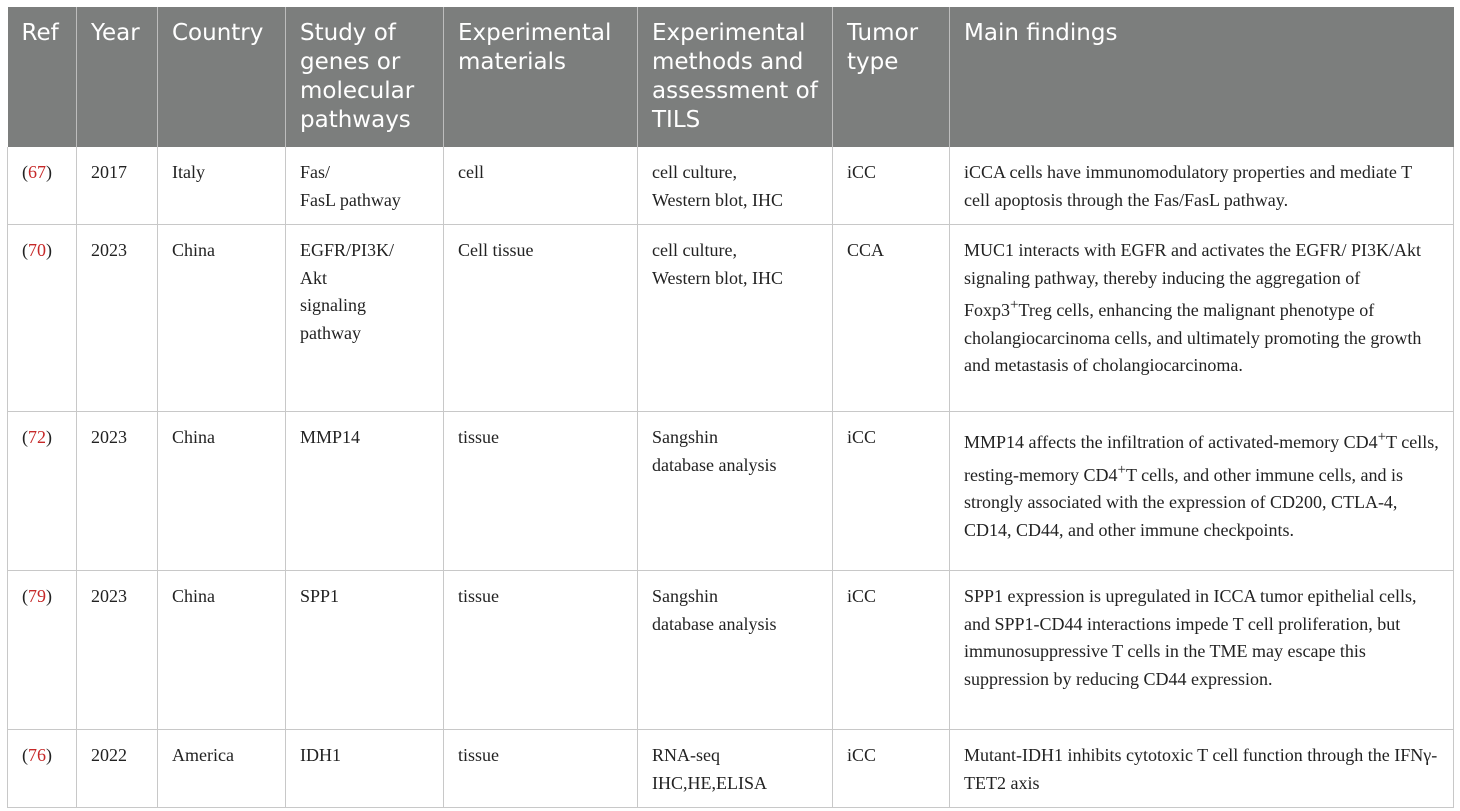 The image size is (1460, 811). I want to click on findings-text: T cells, resting-memory CD4, so click(1201, 458).